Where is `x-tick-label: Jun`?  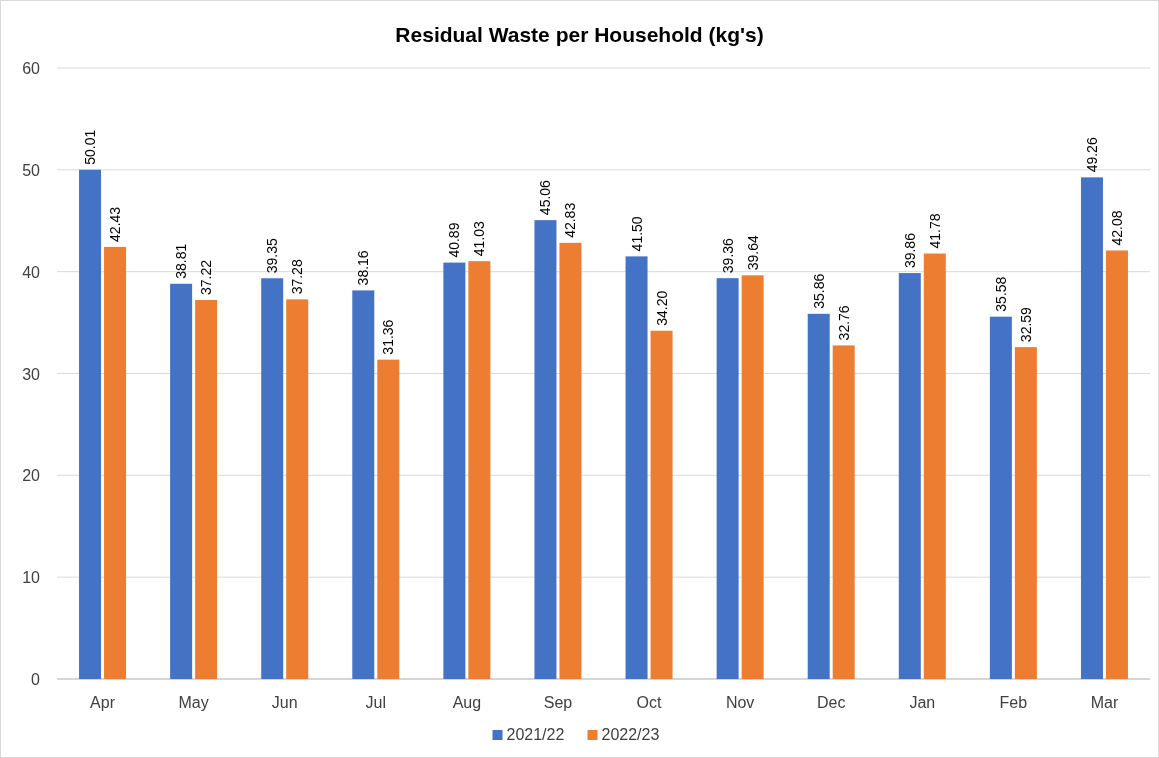 x-tick-label: Jun is located at coordinates (284, 702).